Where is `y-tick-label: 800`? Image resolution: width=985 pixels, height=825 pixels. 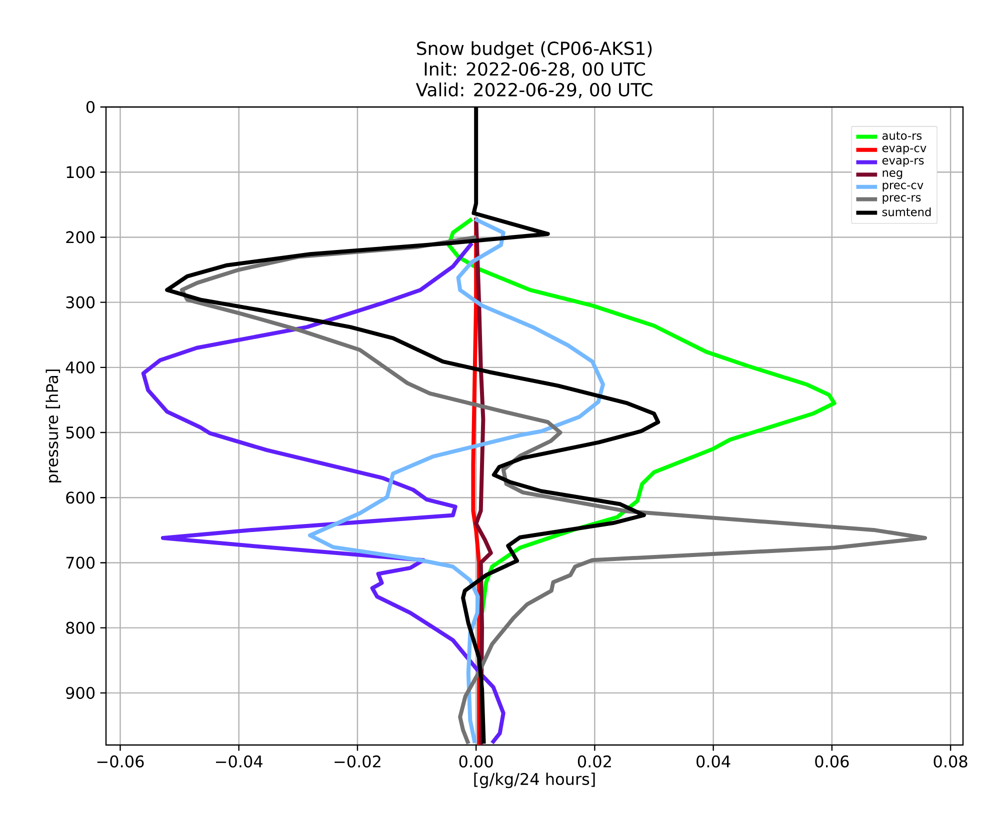 y-tick-label: 800 is located at coordinates (80, 628).